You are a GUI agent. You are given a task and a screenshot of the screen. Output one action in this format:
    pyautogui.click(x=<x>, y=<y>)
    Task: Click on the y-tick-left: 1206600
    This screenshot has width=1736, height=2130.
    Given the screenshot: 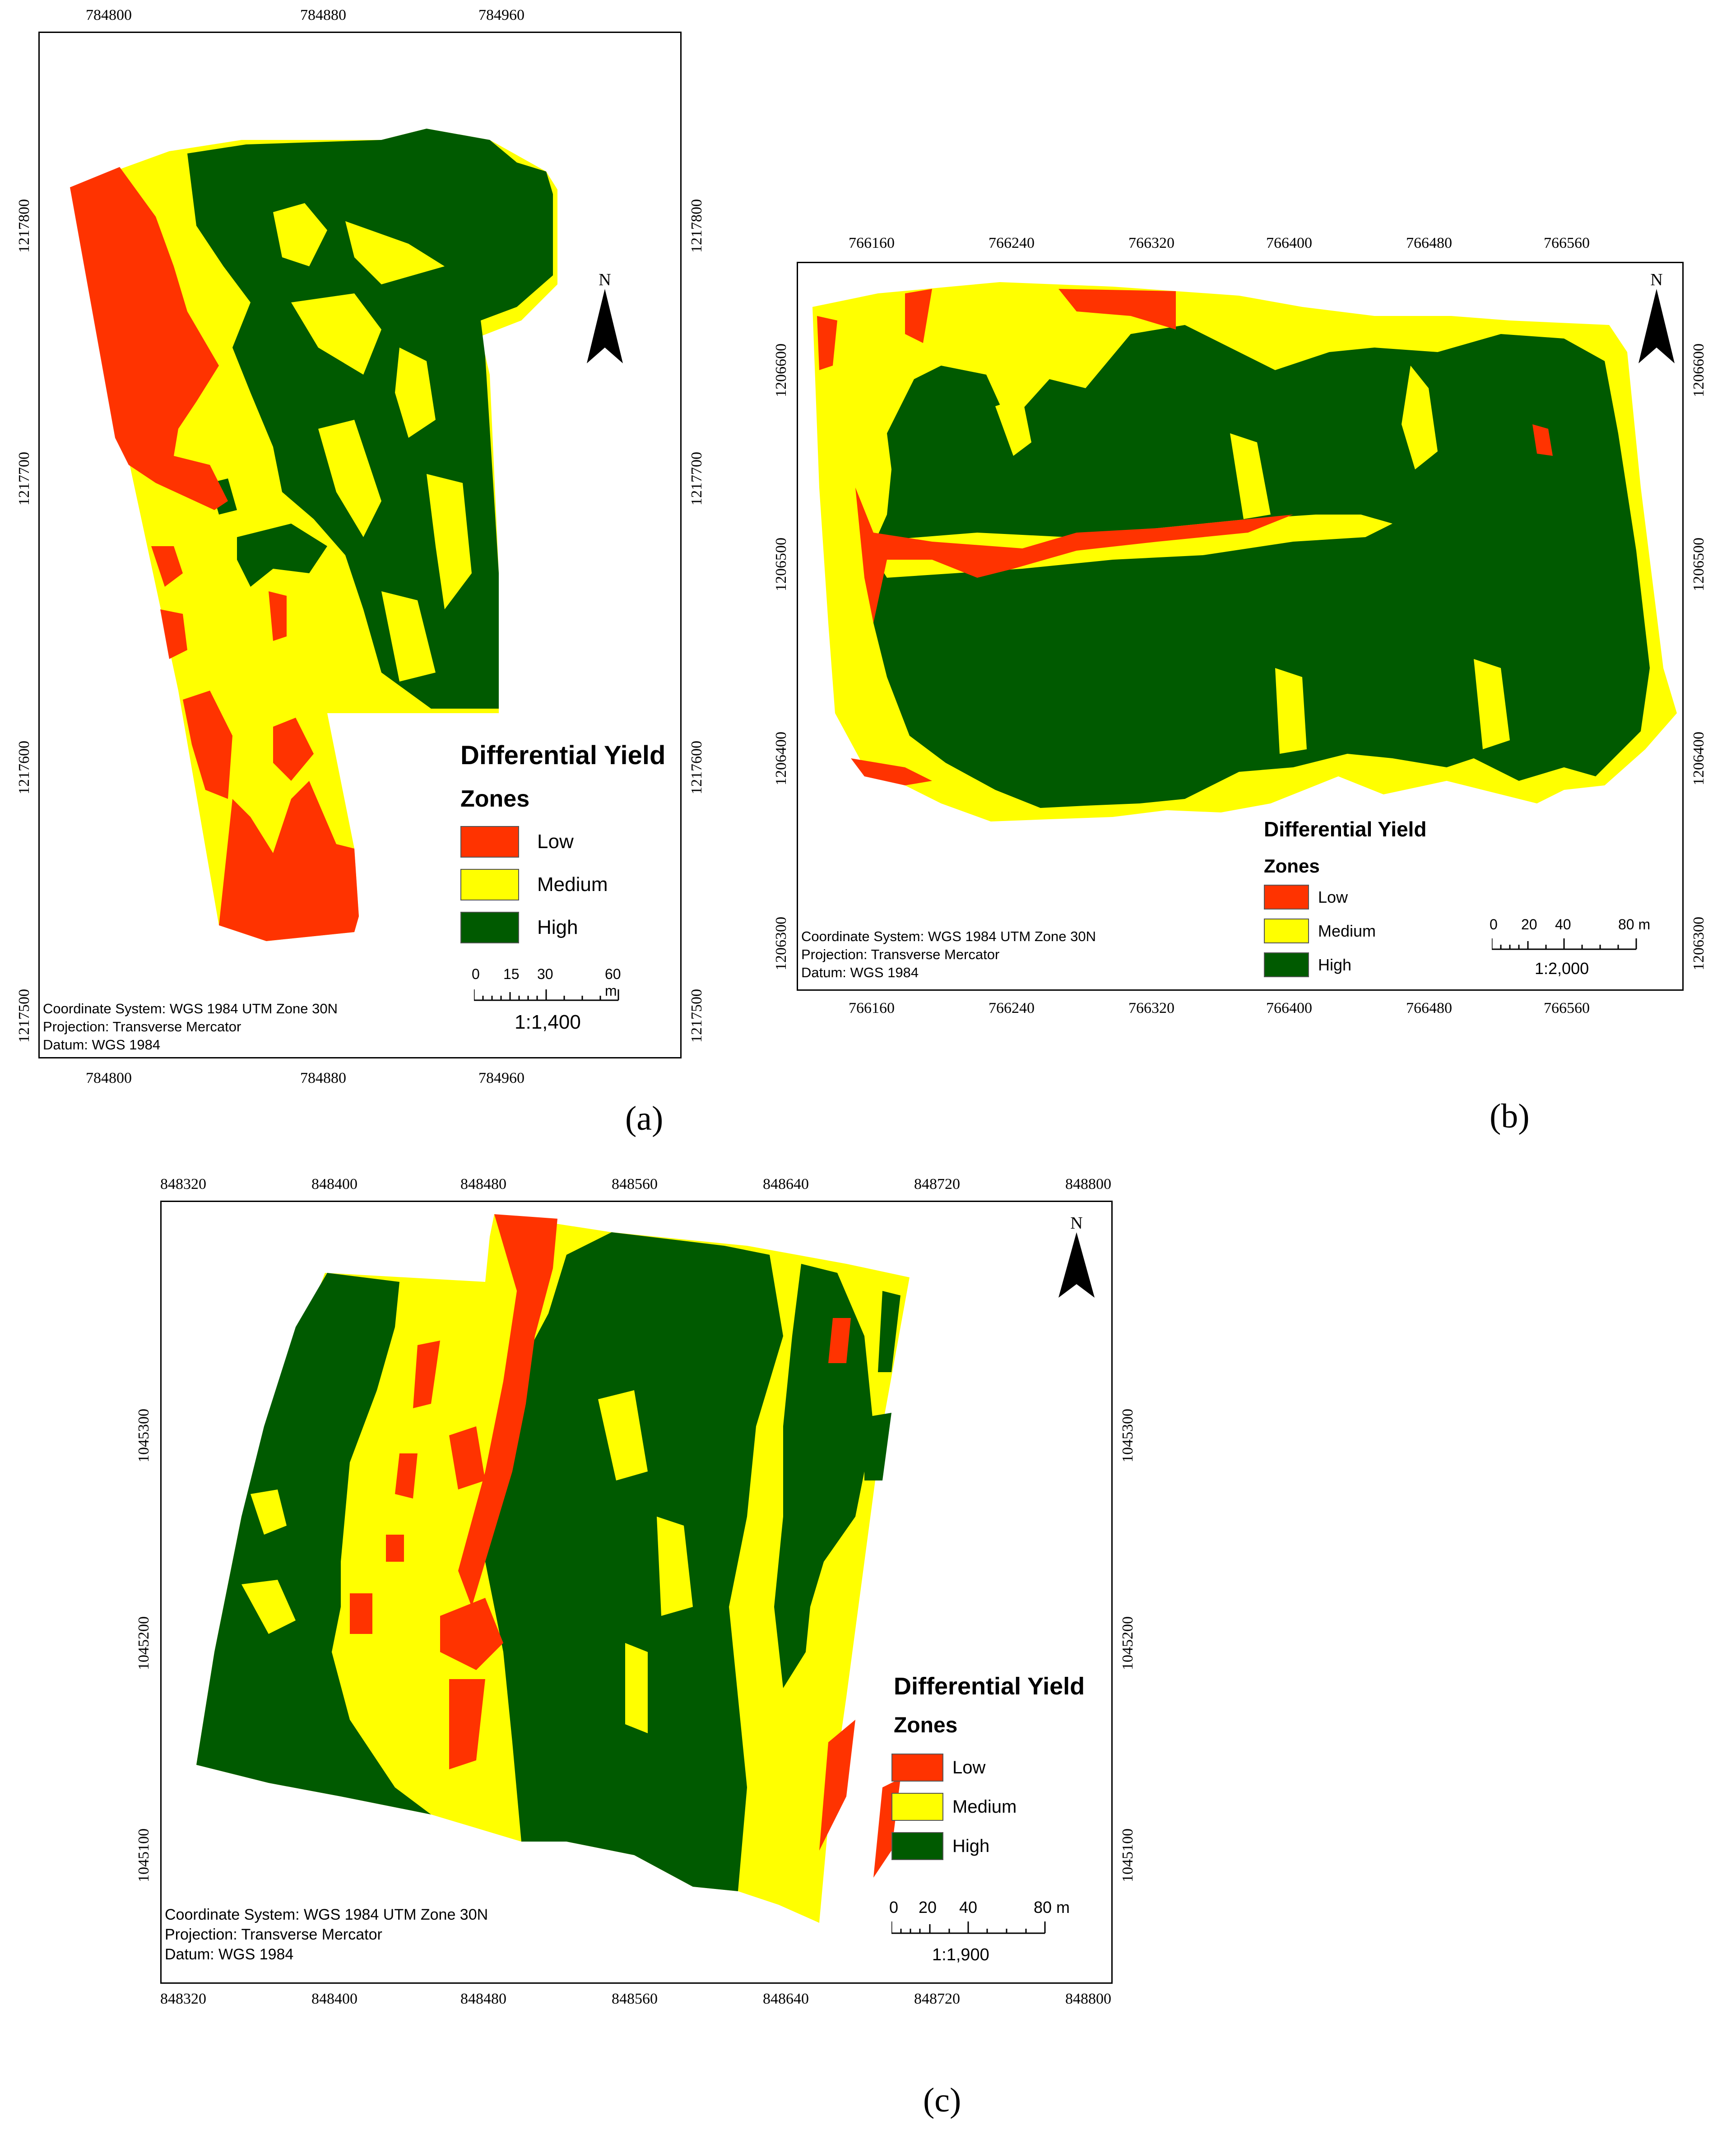 What is the action you would take?
    pyautogui.click(x=781, y=370)
    